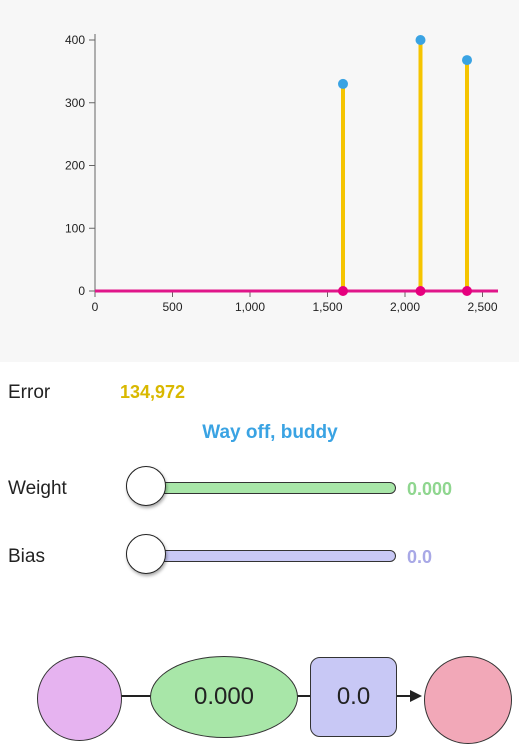  Describe the element at coordinates (75, 103) in the screenshot. I see `y-tick-label: 300` at that location.